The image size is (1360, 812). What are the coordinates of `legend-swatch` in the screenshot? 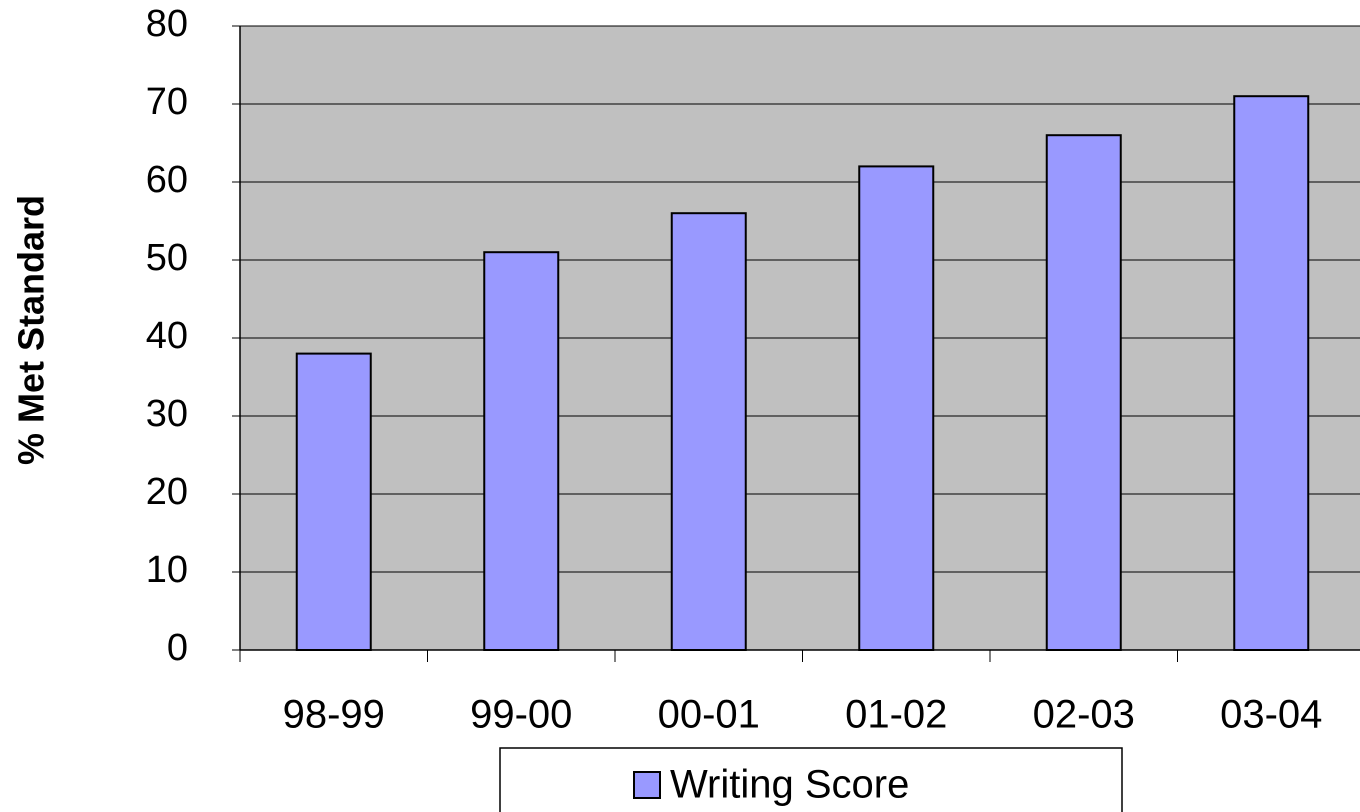 It's located at (647, 785).